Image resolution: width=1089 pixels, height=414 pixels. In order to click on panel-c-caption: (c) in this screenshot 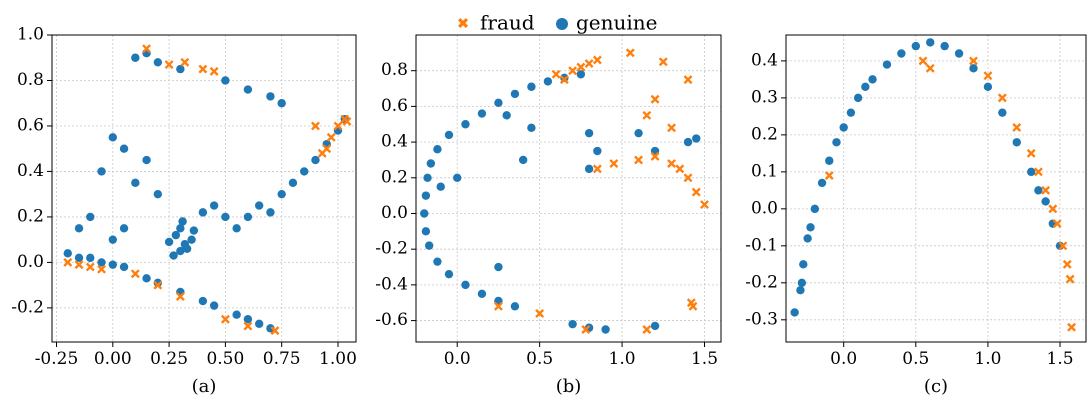, I will do `click(936, 386)`.